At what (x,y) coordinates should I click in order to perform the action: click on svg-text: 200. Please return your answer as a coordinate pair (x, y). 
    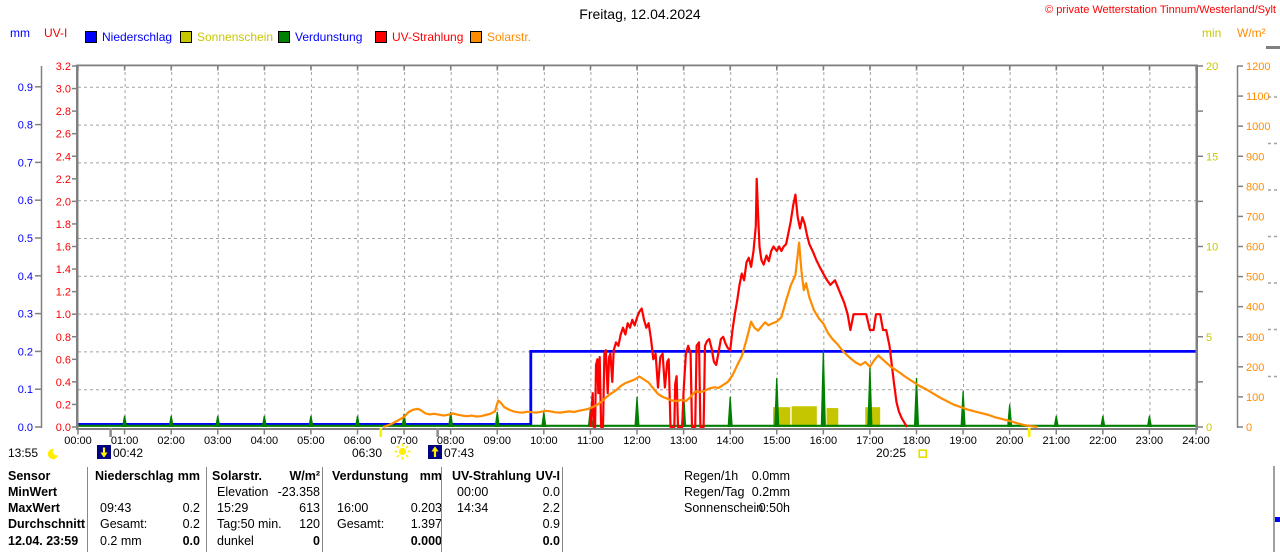
    Looking at the image, I should click on (1255, 368).